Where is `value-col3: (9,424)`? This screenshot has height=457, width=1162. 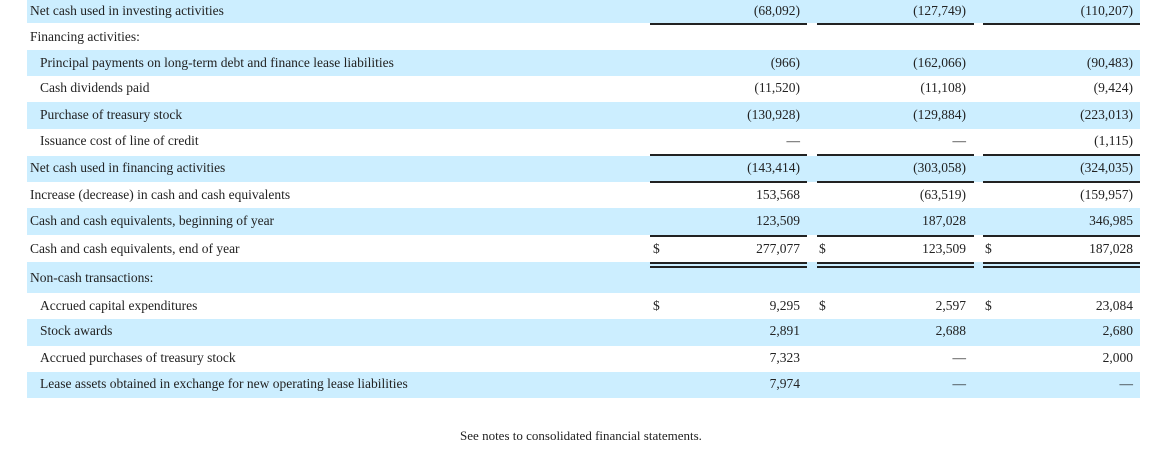
value-col3: (9,424) is located at coordinates (1113, 87).